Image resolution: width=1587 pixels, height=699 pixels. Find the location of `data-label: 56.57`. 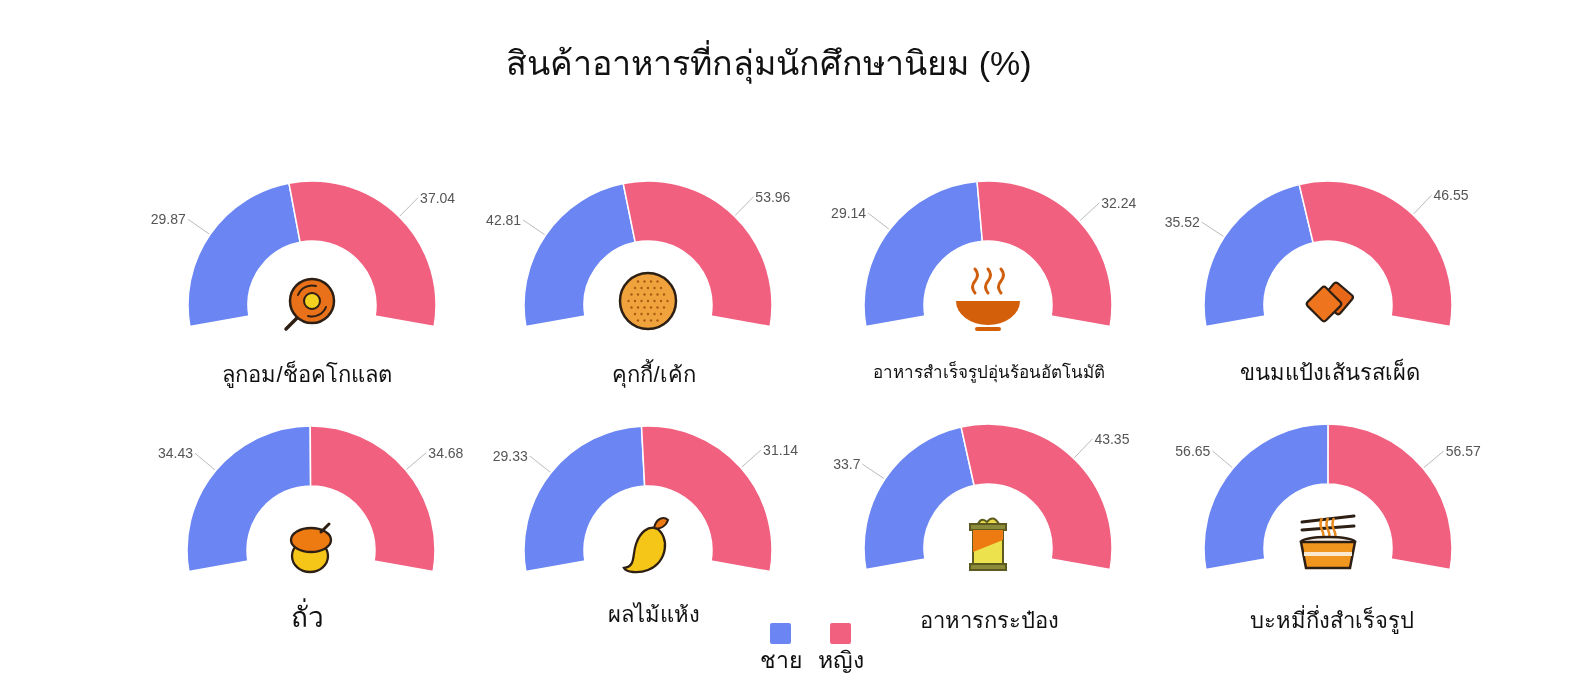

data-label: 56.57 is located at coordinates (1463, 451).